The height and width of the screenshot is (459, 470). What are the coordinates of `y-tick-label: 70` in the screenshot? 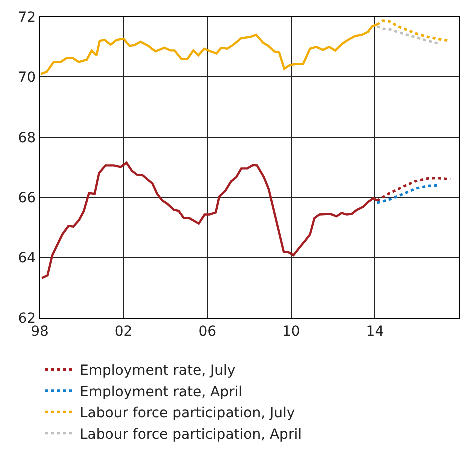 It's located at (27, 78).